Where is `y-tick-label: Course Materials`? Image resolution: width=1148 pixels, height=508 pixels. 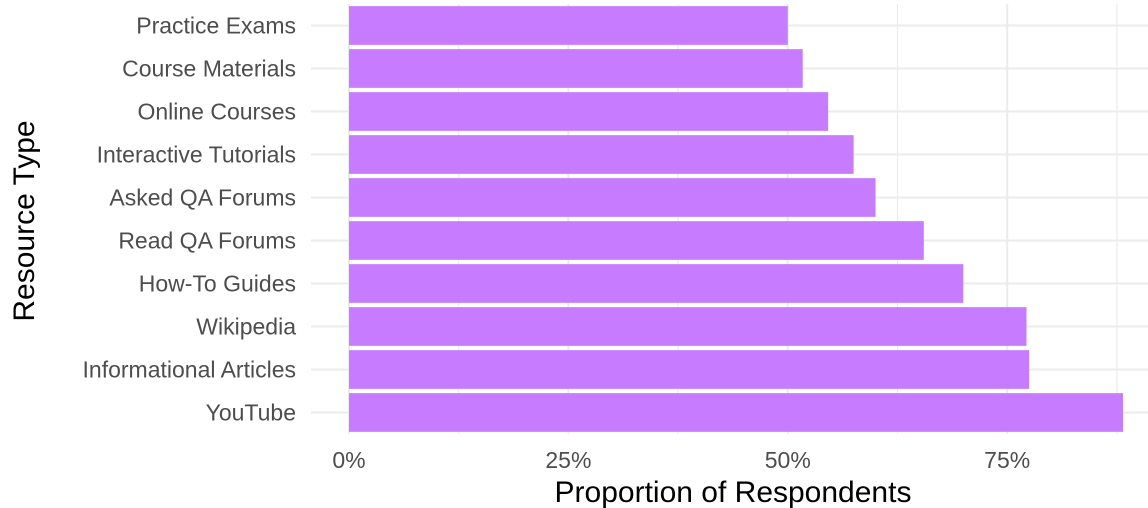
y-tick-label: Course Materials is located at coordinates (209, 69).